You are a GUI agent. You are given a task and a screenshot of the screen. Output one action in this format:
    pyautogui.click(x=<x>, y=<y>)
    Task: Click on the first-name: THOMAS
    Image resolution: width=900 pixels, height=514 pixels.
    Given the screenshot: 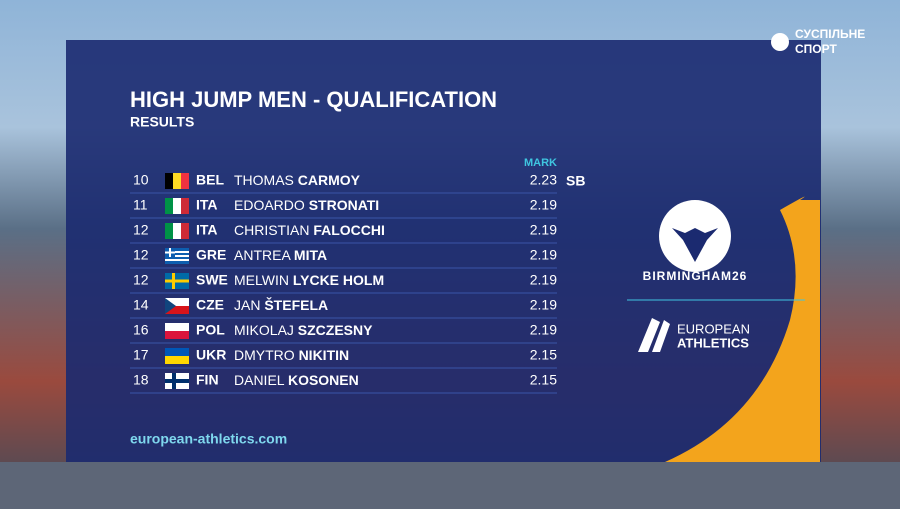 What is the action you would take?
    pyautogui.click(x=264, y=180)
    